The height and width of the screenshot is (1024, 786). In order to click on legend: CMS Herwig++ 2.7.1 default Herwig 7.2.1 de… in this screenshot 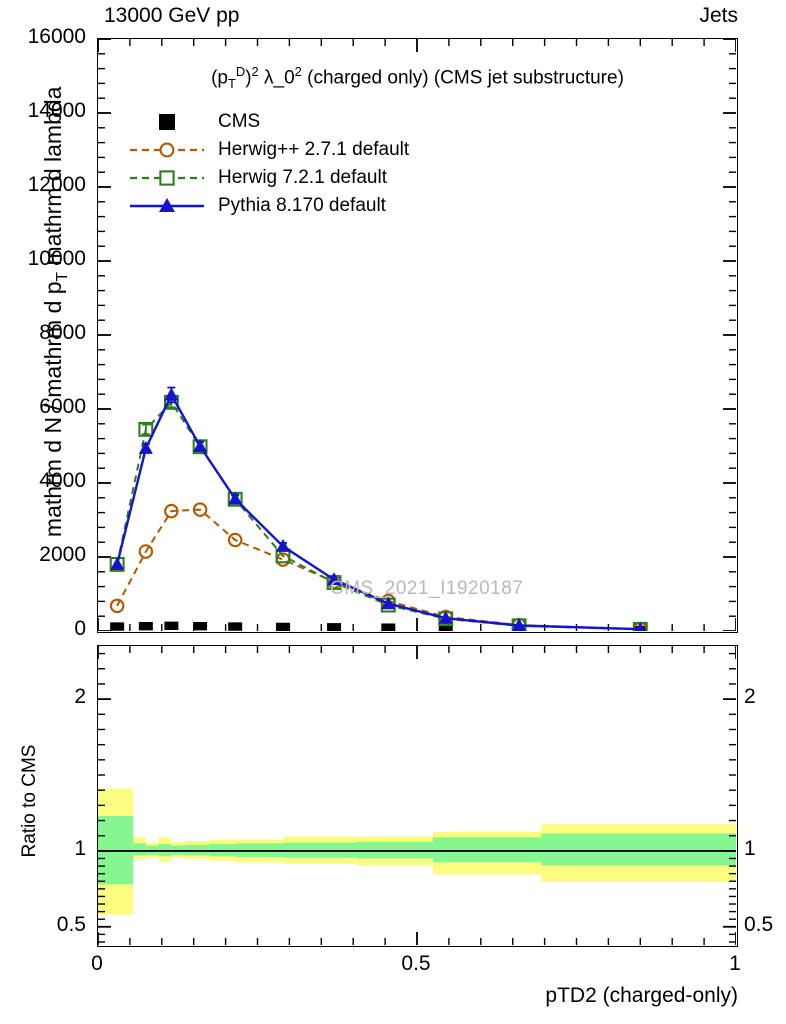, I will do `click(268, 164)`.